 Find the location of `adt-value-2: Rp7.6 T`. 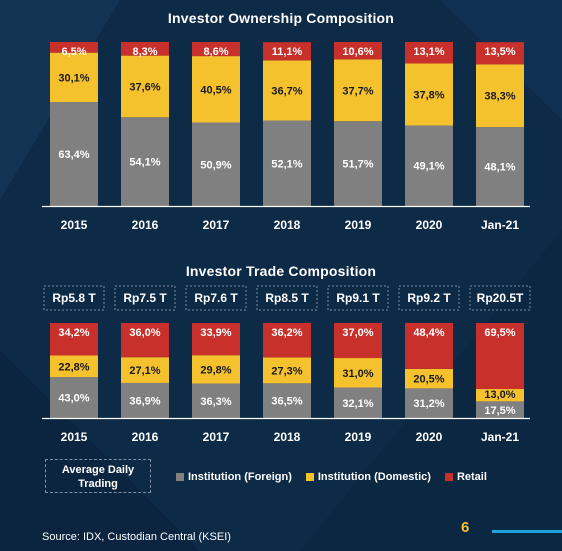

adt-value-2: Rp7.6 T is located at coordinates (216, 298).